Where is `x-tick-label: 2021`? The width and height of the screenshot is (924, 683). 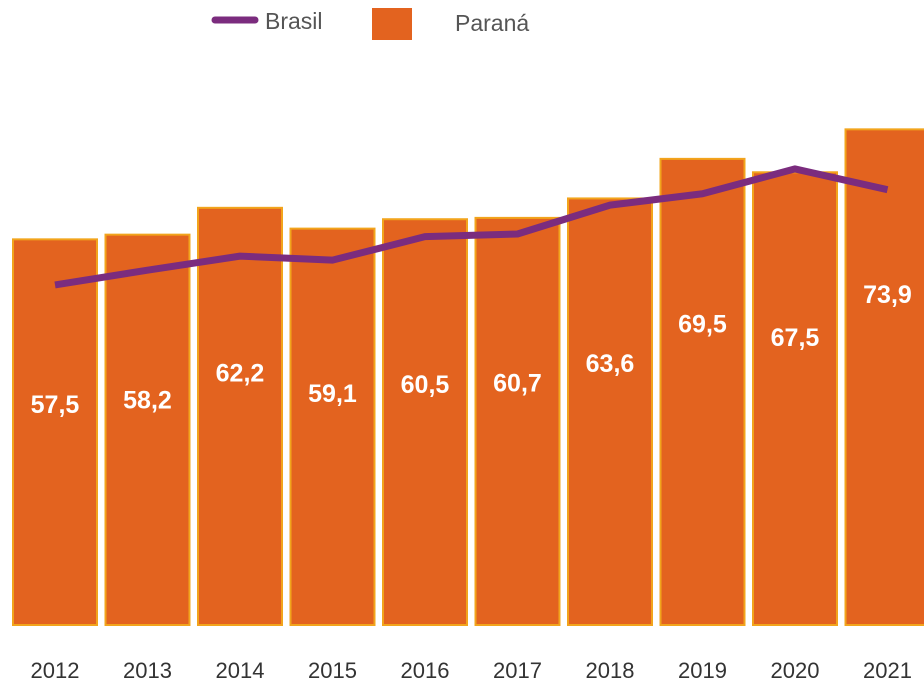 x-tick-label: 2021 is located at coordinates (887, 670).